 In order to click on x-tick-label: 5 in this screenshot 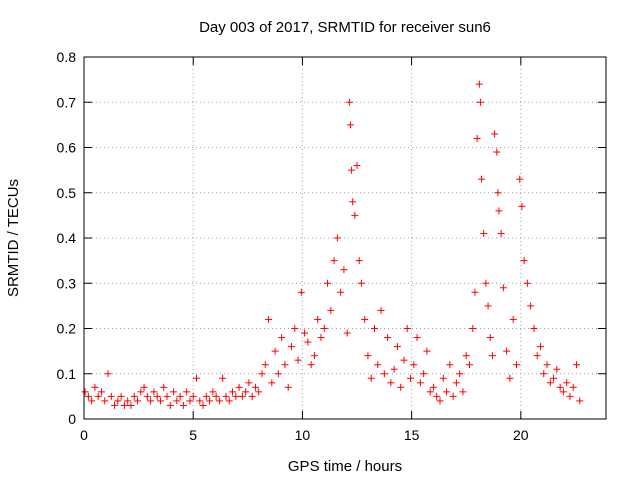, I will do `click(193, 435)`.